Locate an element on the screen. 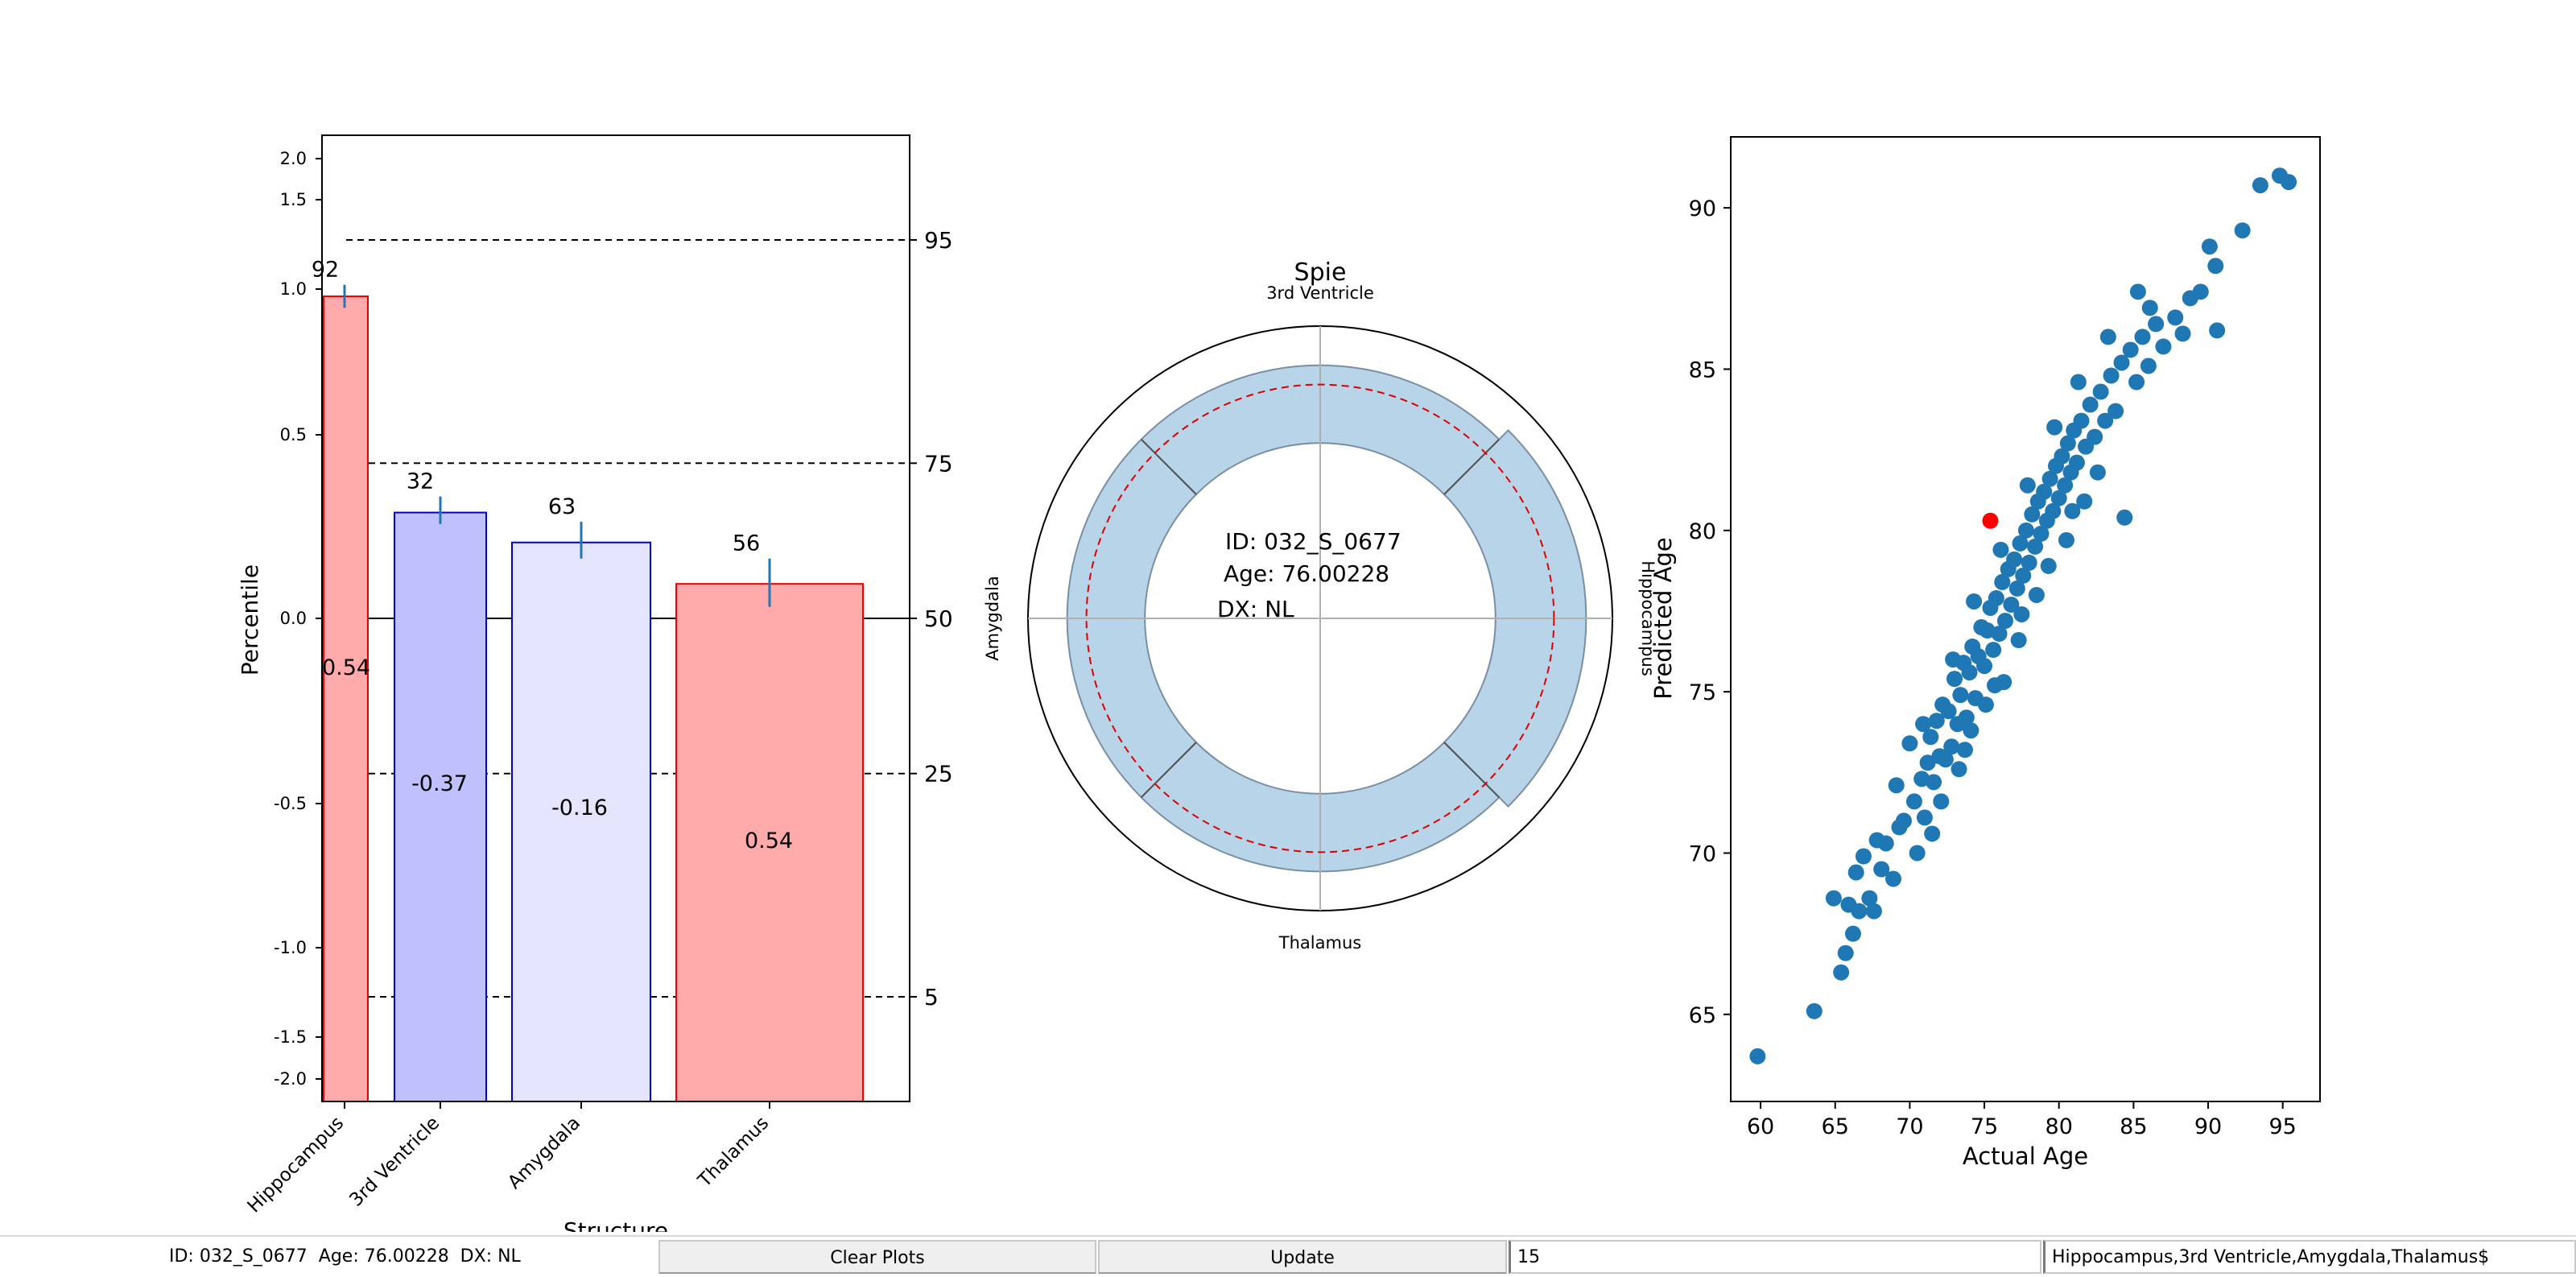  structures-input is located at coordinates (2309, 1257).